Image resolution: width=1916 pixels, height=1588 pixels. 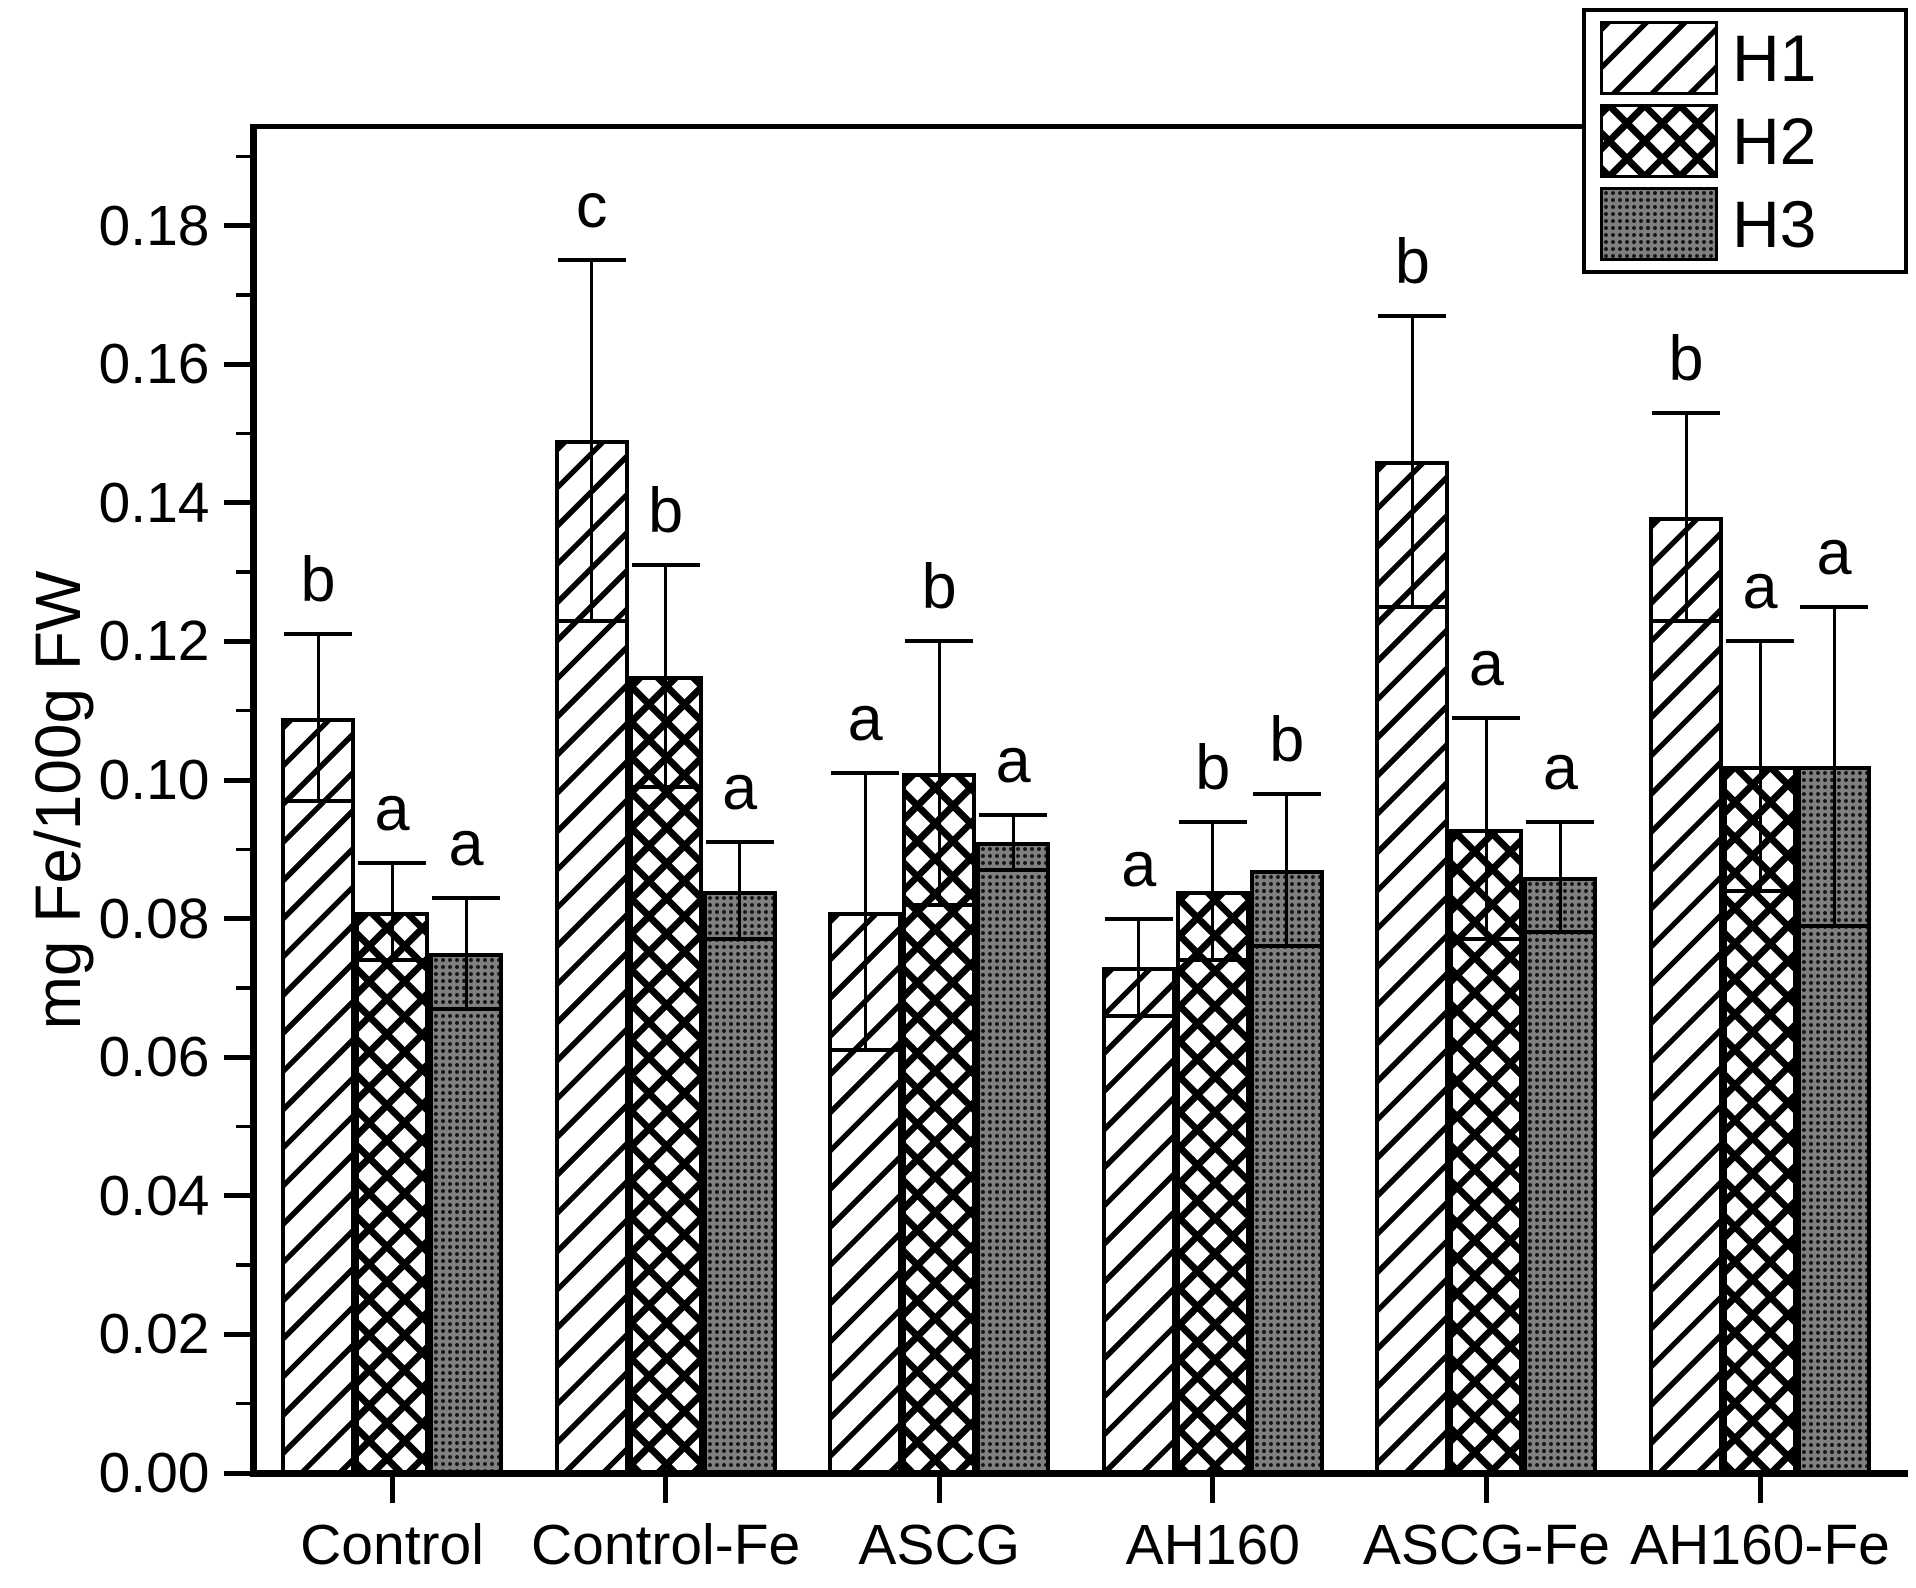 I want to click on bar-h2-ah160-fe, so click(x=1760, y=1120).